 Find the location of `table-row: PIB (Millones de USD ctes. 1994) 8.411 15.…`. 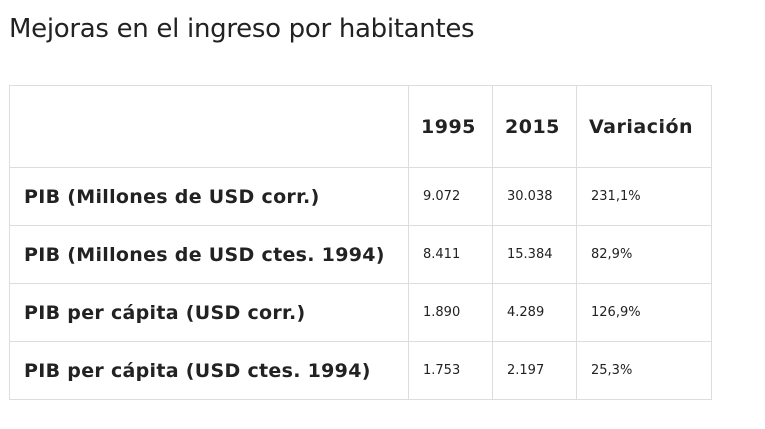

table-row: PIB (Millones de USD ctes. 1994) 8.411 15.… is located at coordinates (360, 254).